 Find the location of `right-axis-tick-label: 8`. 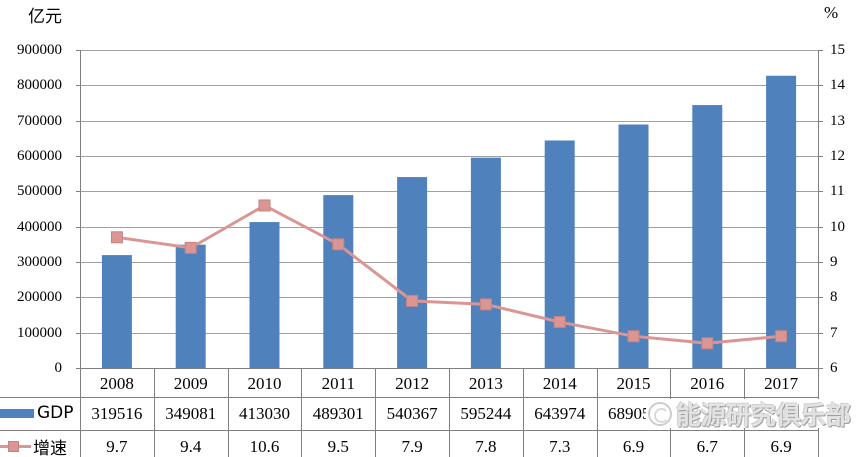

right-axis-tick-label: 8 is located at coordinates (834, 297).